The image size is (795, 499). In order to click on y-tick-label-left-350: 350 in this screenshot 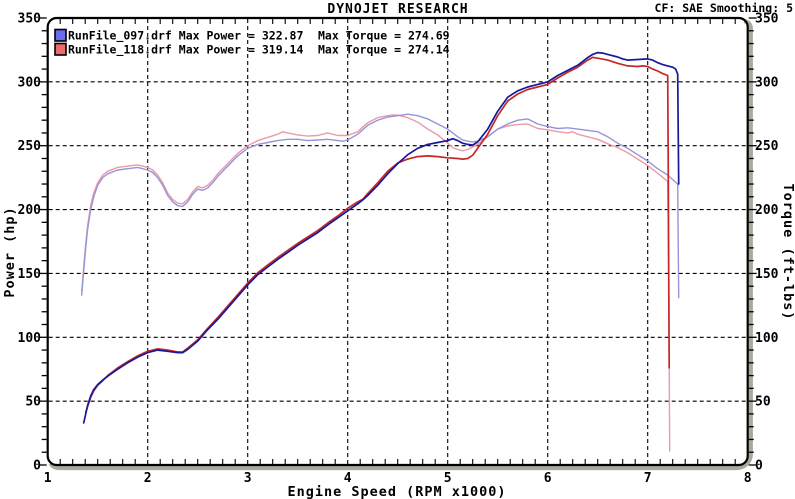, I will do `click(30, 19)`.